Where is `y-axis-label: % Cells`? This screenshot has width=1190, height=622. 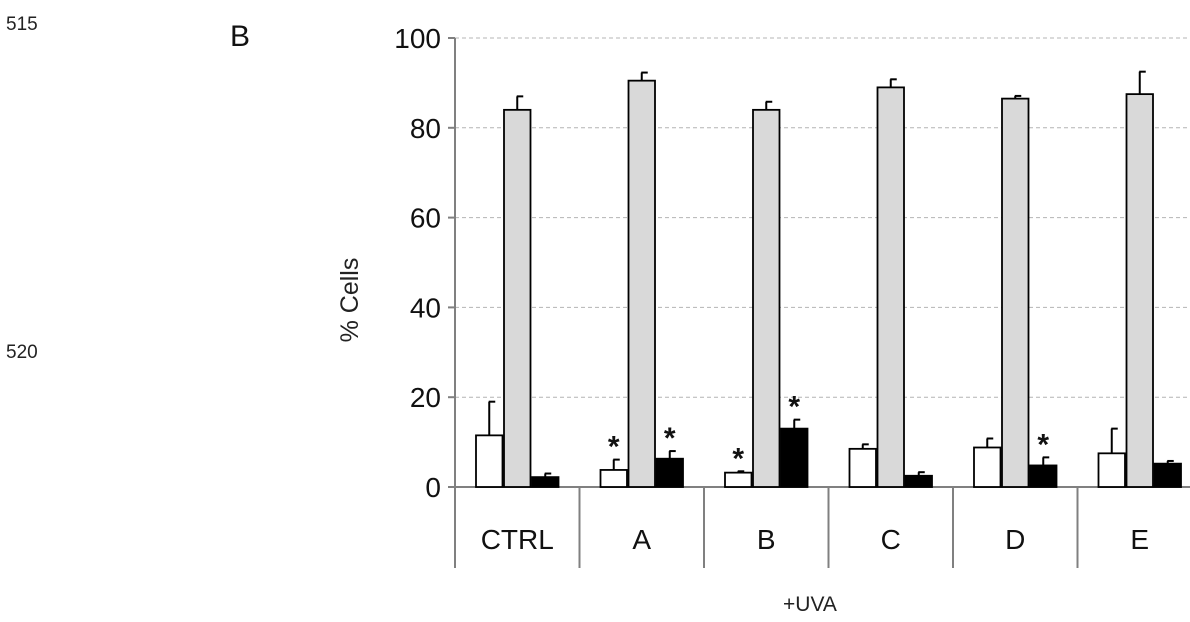 y-axis-label: % Cells is located at coordinates (350, 300).